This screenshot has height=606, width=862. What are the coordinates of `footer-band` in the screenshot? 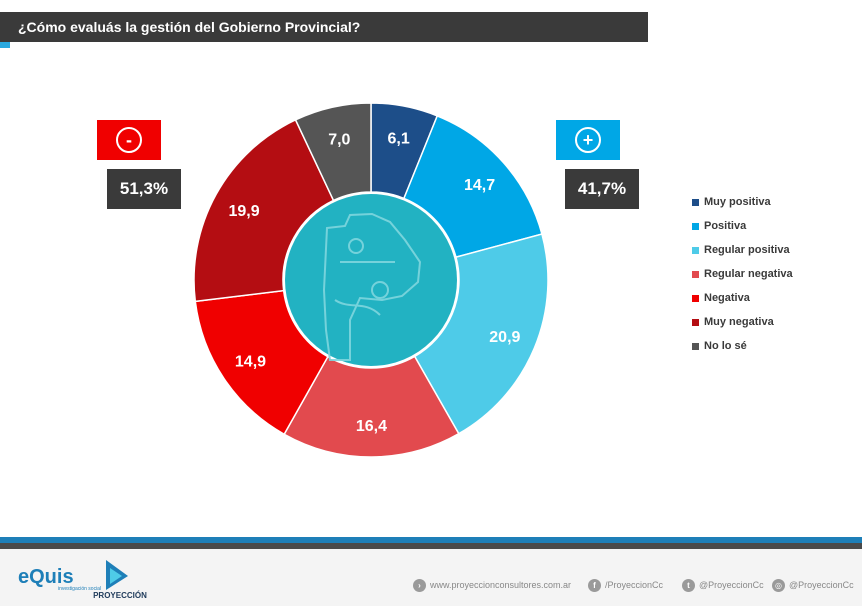 It's located at (431, 543).